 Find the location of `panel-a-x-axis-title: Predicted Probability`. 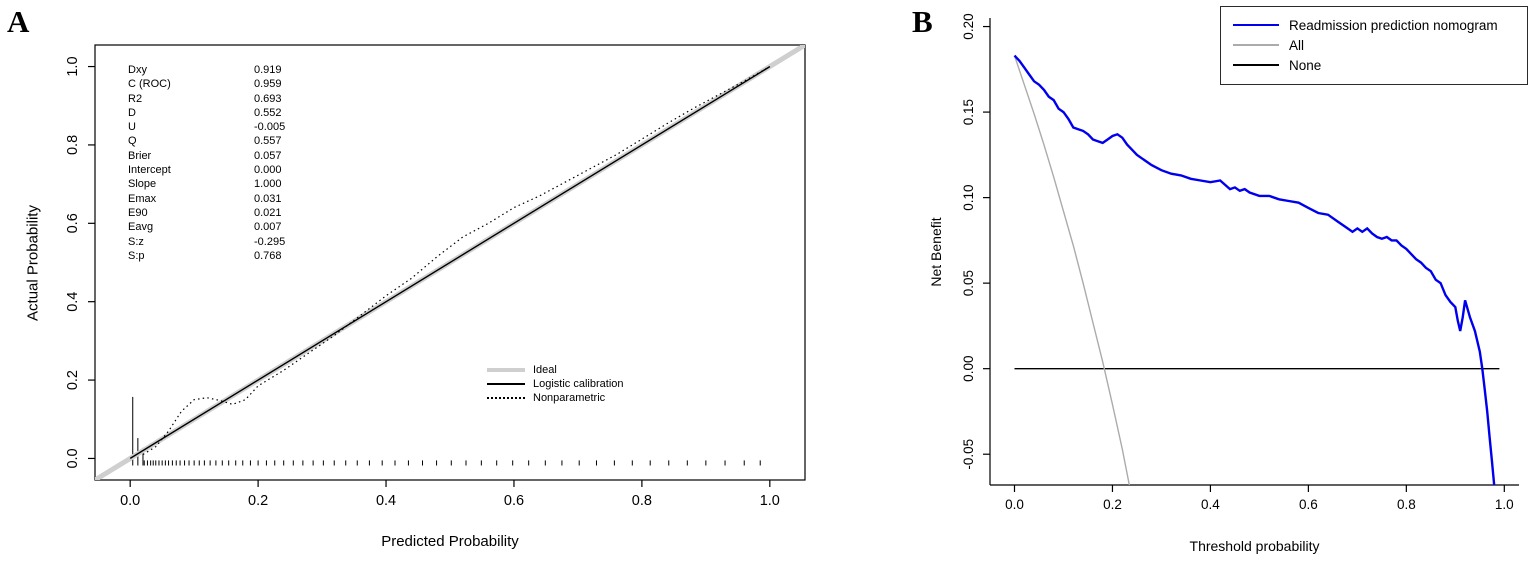

panel-a-x-axis-title: Predicted Probability is located at coordinates (450, 541).